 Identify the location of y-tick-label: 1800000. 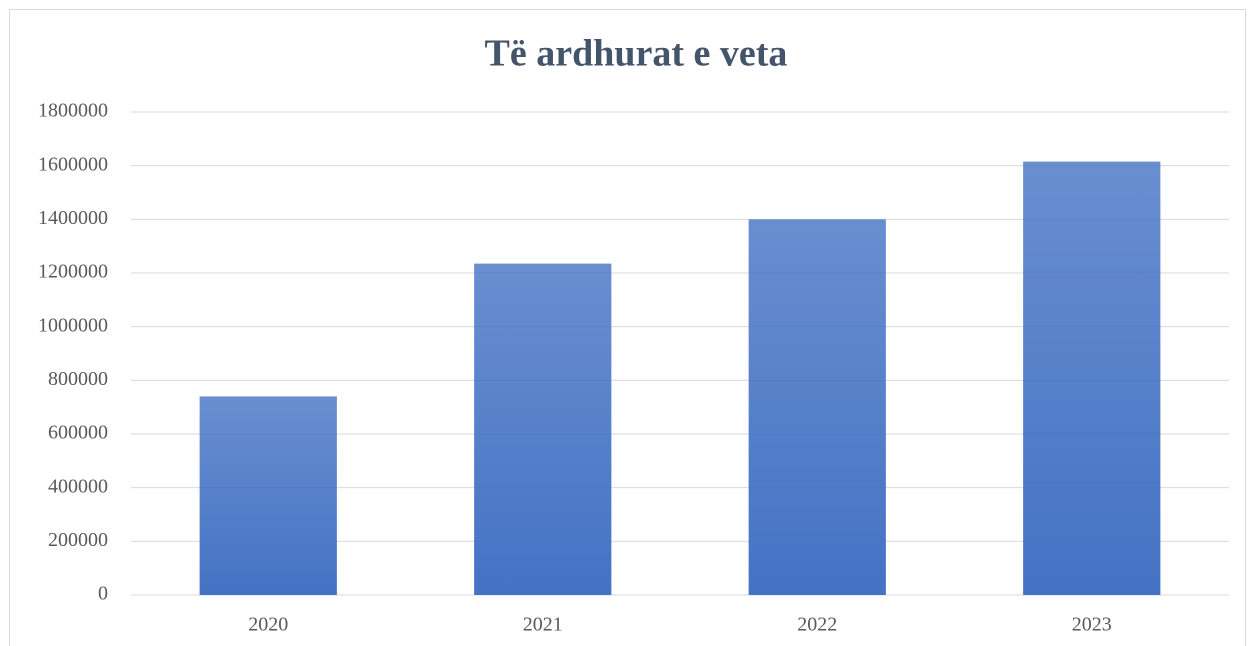
(73, 111).